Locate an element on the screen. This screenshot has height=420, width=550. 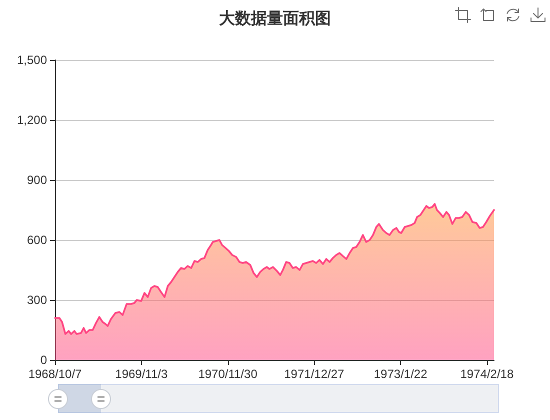
y-tick-label: 1,200 is located at coordinates (32, 120).